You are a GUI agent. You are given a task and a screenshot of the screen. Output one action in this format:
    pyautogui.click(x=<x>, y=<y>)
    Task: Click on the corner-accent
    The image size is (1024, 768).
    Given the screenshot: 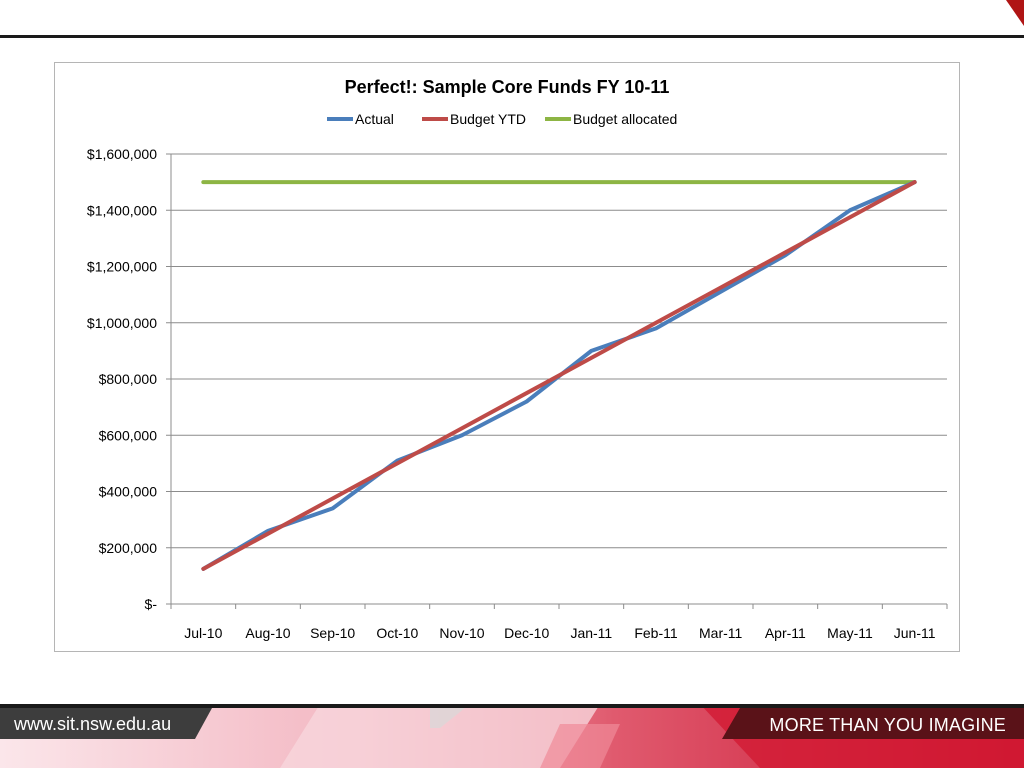 What is the action you would take?
    pyautogui.click(x=1015, y=13)
    